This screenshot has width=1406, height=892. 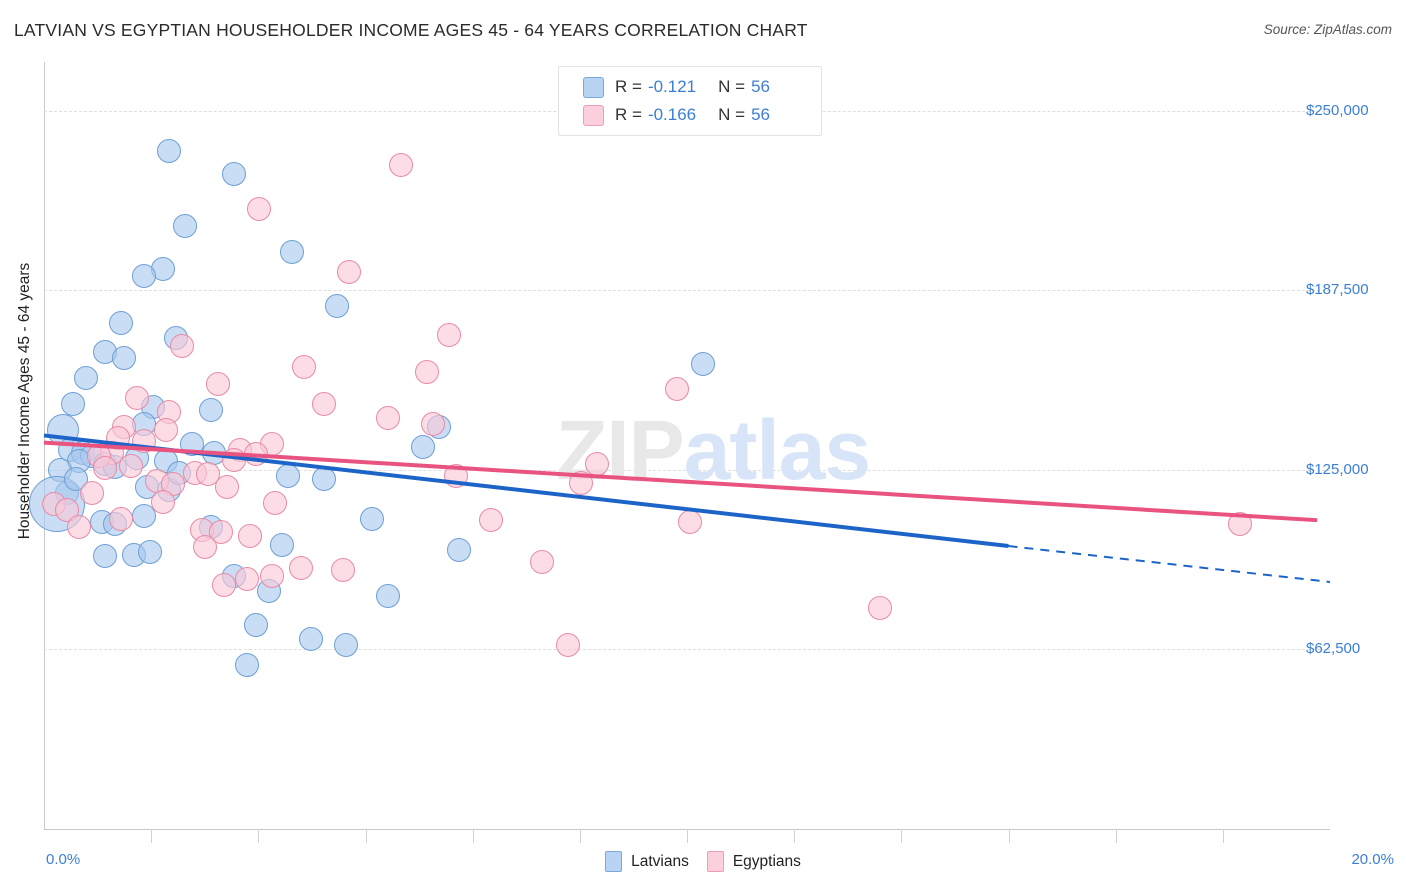 What do you see at coordinates (660, 861) in the screenshot?
I see `series-label-latvians: Latvians` at bounding box center [660, 861].